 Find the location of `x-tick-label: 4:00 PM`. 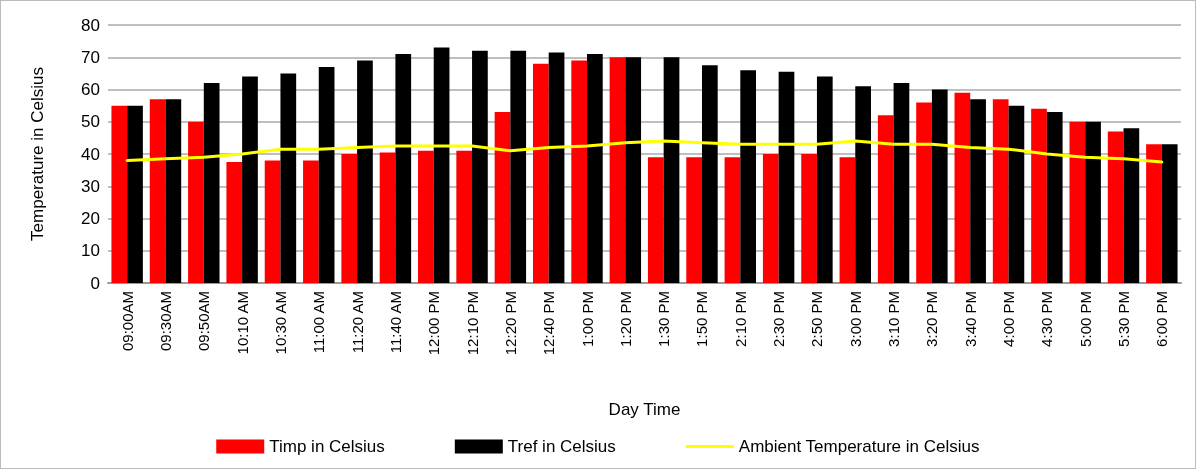

x-tick-label: 4:00 PM is located at coordinates (1009, 319).